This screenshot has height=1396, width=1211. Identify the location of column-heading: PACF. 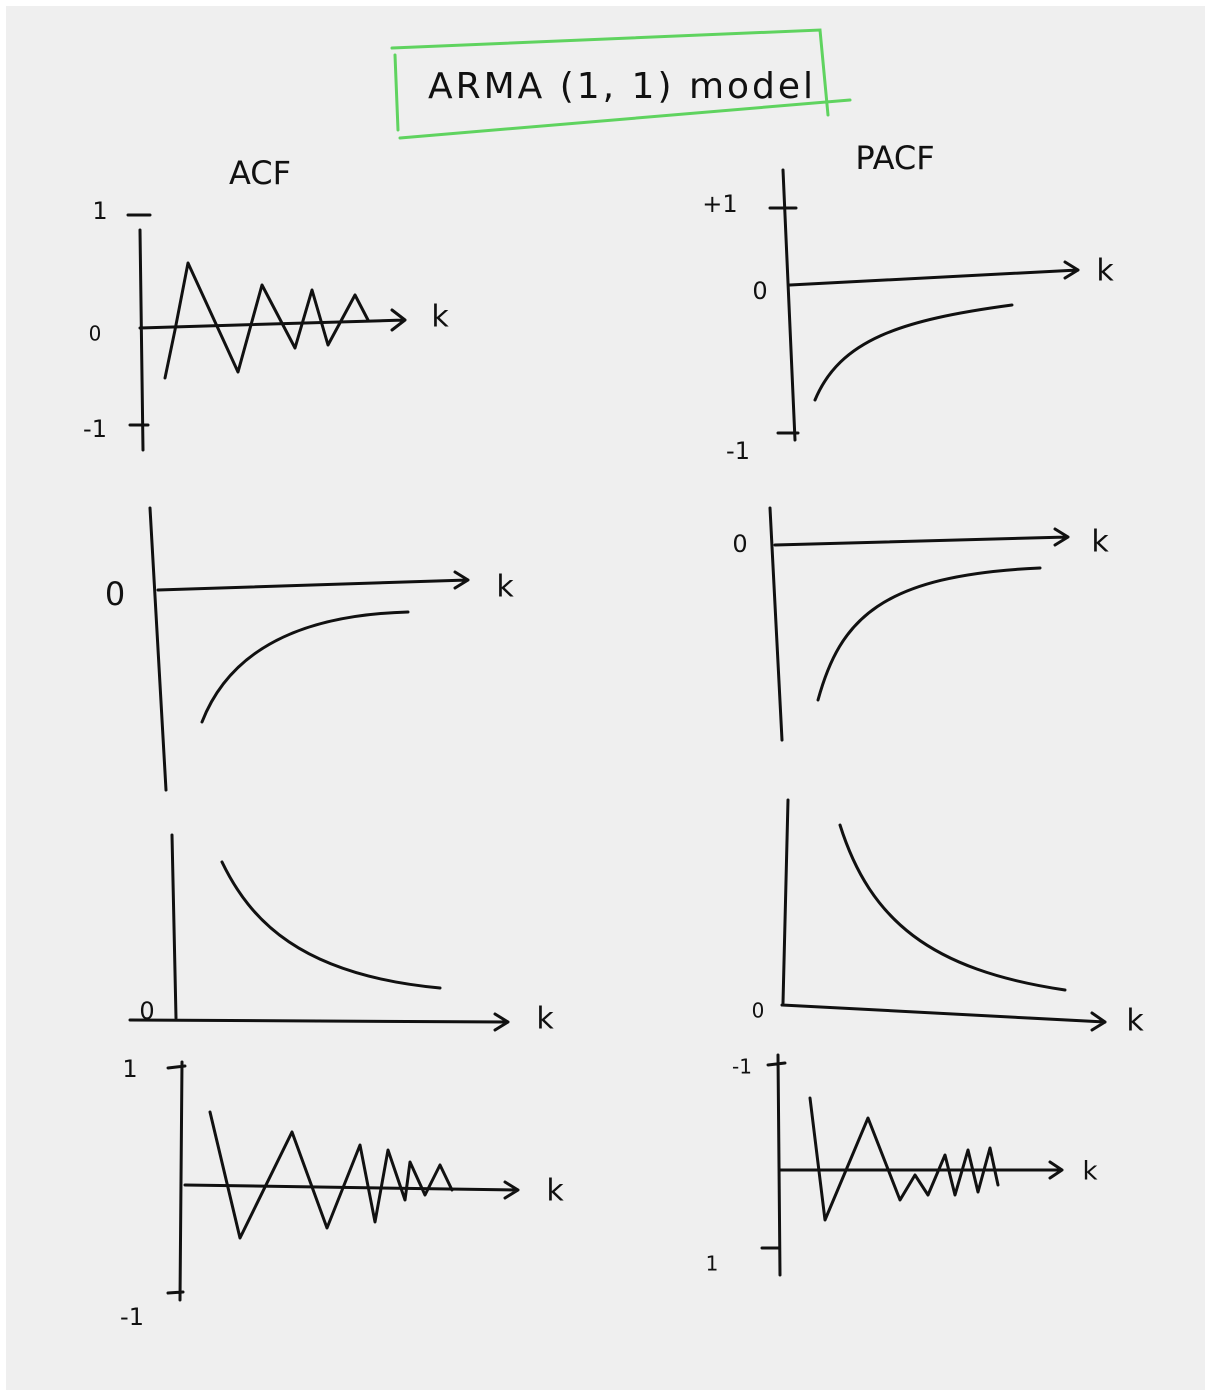
(894, 158).